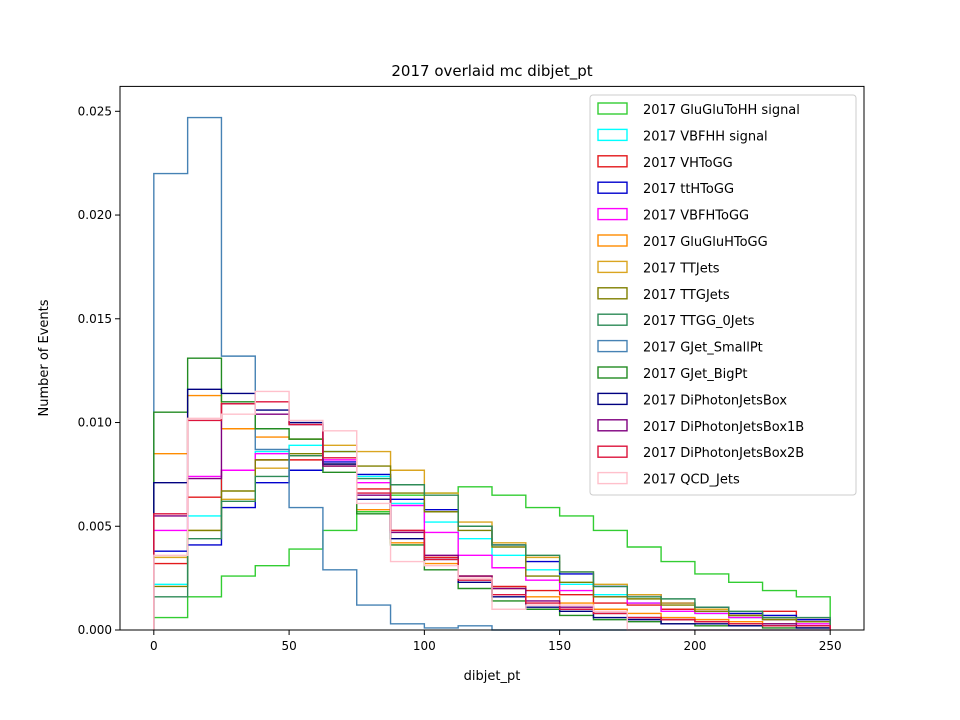 This screenshot has width=960, height=720. Describe the element at coordinates (721, 110) in the screenshot. I see `legend-label-1: 2017 GluGluToHH signal` at that location.